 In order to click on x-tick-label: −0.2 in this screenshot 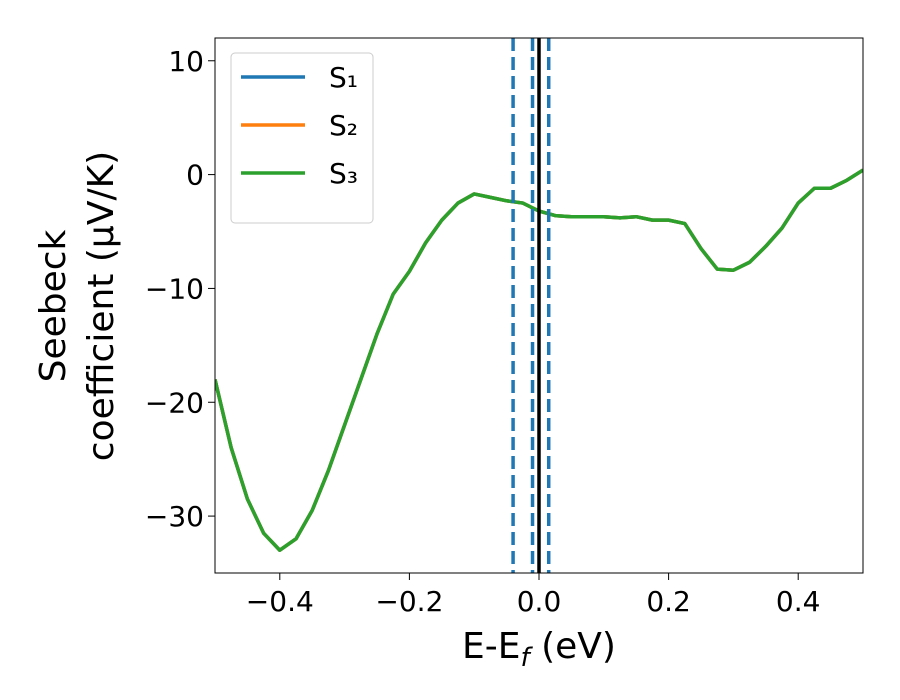, I will do `click(409, 601)`.